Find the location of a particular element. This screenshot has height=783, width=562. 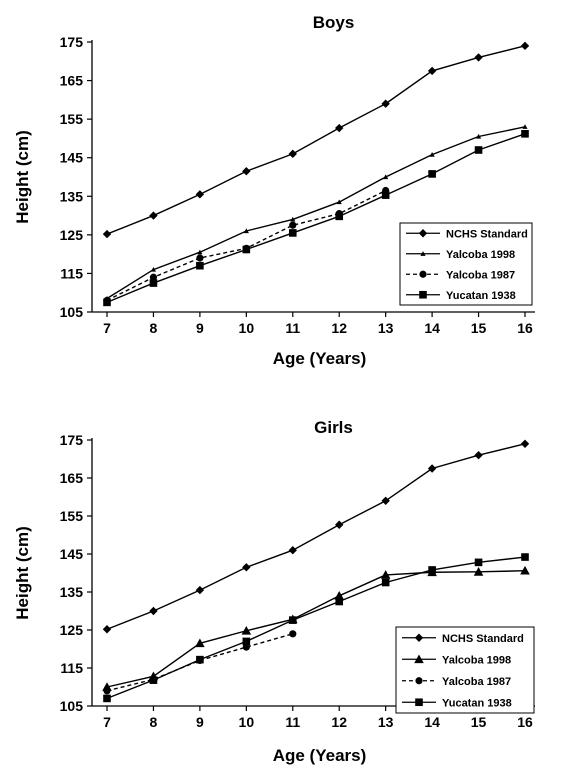

legend-entry: Yucatan 1938 is located at coordinates (477, 703).